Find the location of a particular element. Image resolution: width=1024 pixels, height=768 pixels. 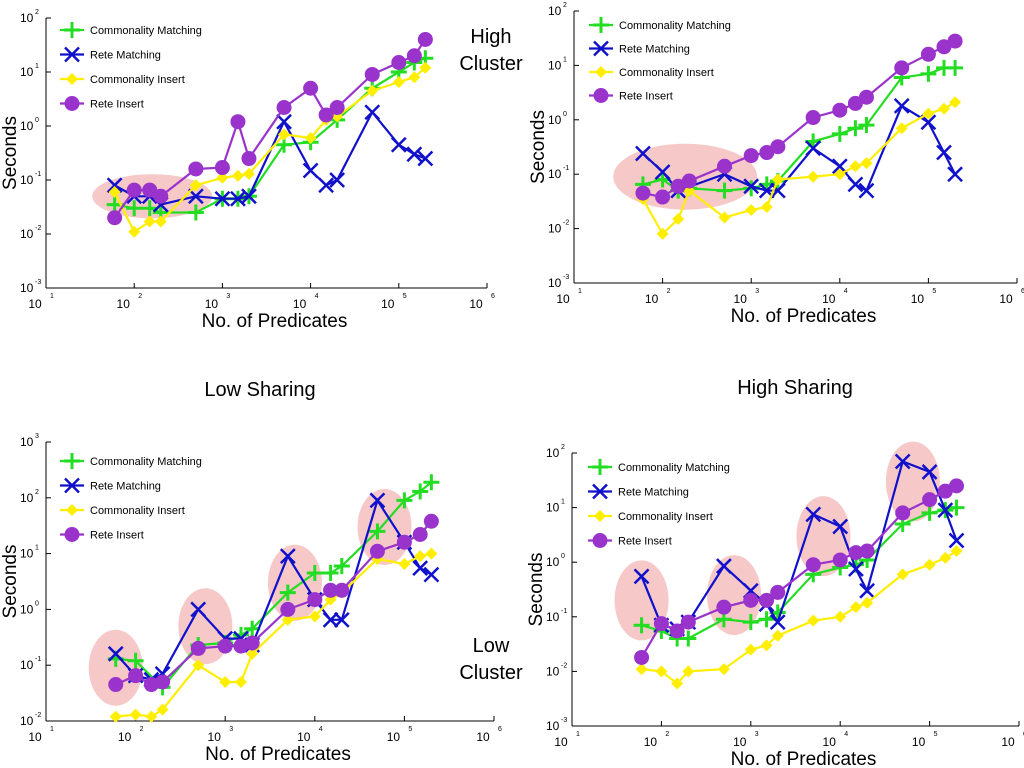

y-tick-exp-2: -1 is located at coordinates (566, 168).